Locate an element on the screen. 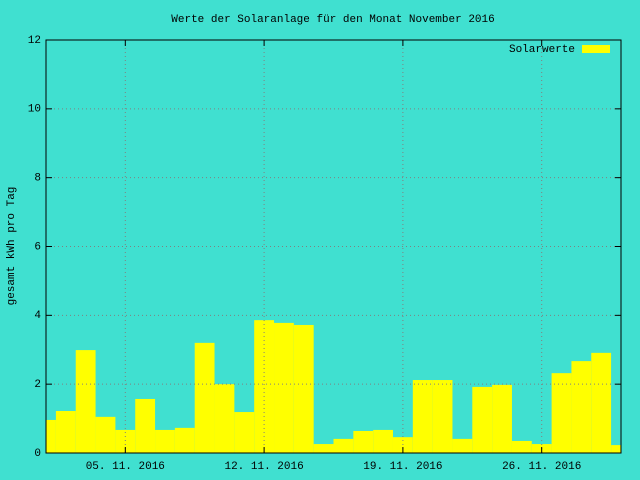  x-tick-label: 26. 11. 2016 is located at coordinates (541, 467).